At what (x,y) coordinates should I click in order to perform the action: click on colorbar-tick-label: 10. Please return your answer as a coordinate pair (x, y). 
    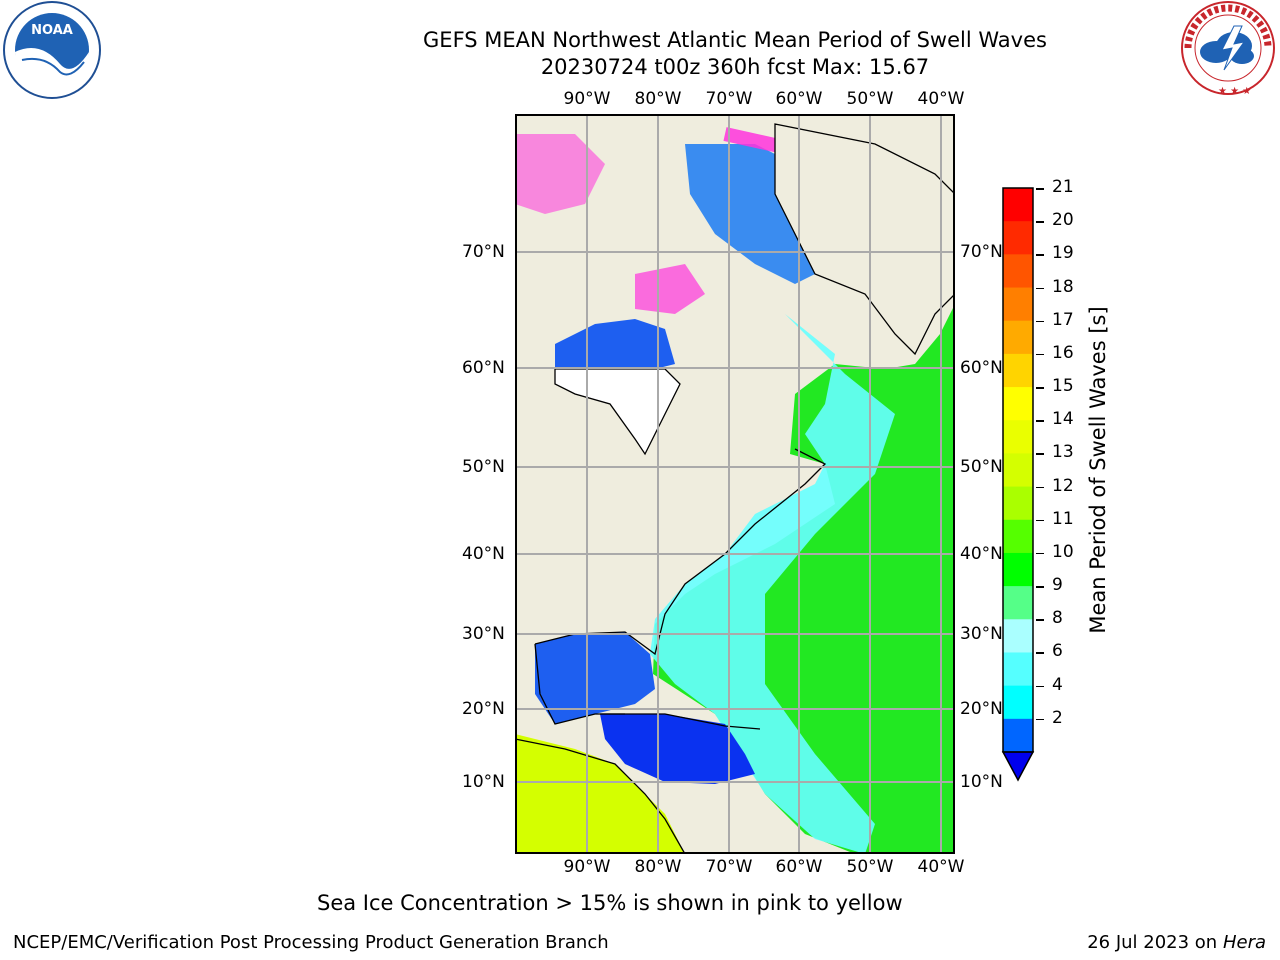
    Looking at the image, I should click on (1063, 551).